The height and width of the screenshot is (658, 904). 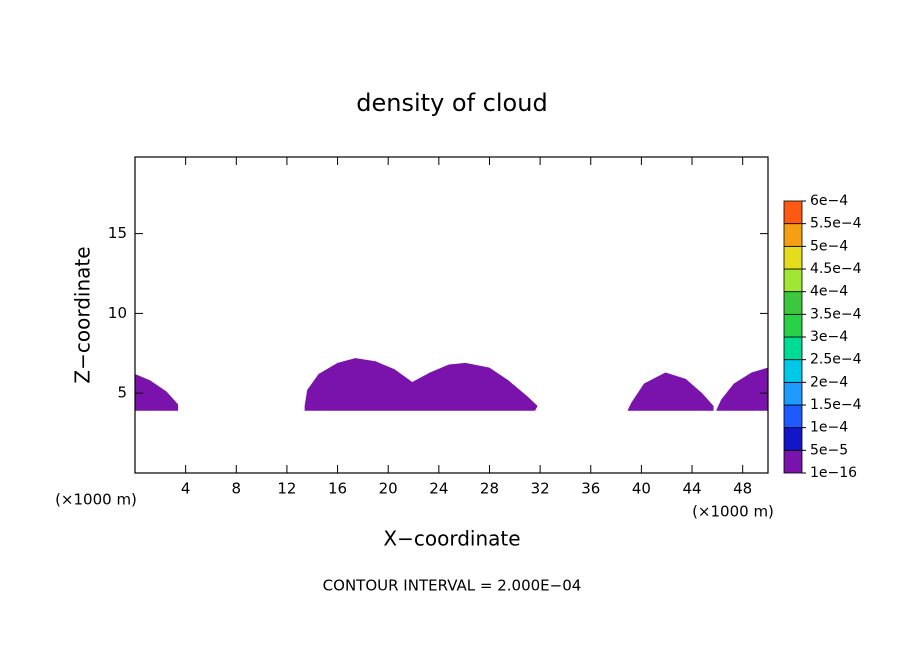 What do you see at coordinates (438, 489) in the screenshot?
I see `x-tick-label: 24` at bounding box center [438, 489].